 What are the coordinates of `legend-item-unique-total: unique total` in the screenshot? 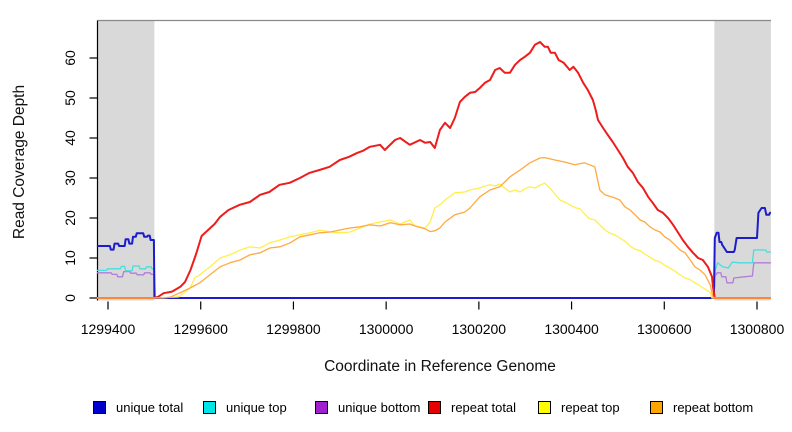 It's located at (138, 407).